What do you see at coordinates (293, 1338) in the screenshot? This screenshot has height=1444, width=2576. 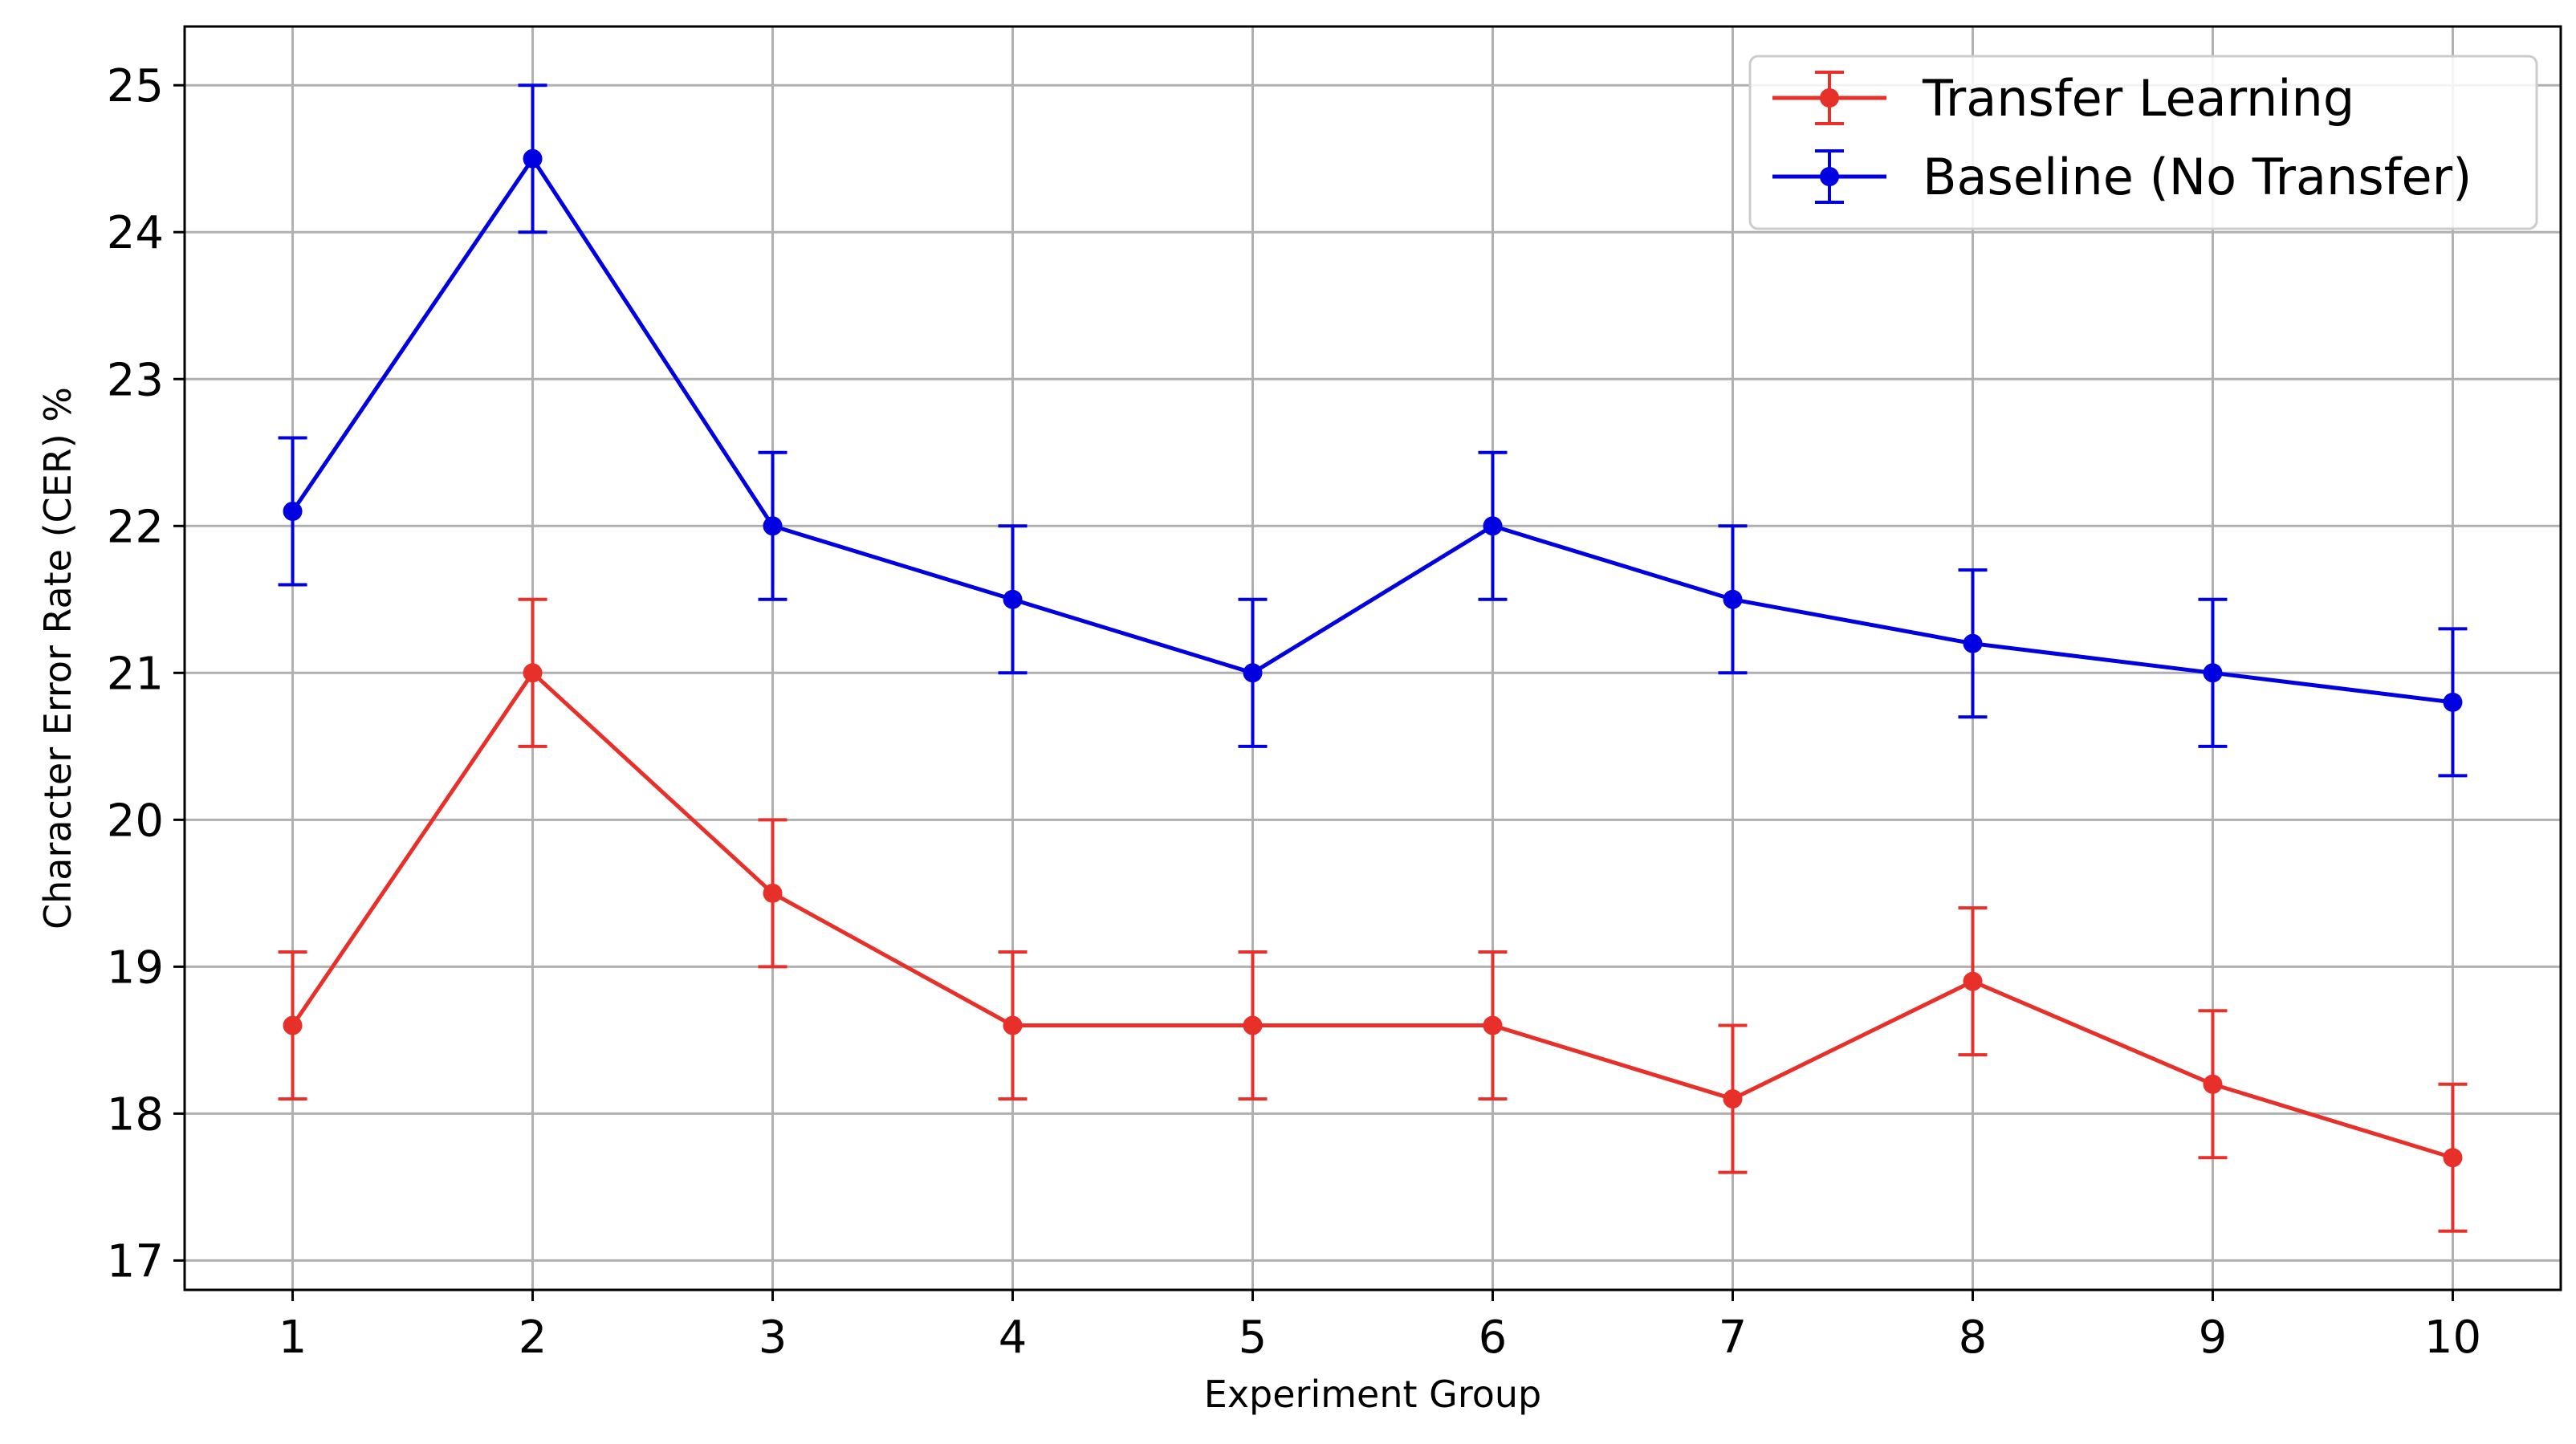 I see `x-tick-label: 1` at bounding box center [293, 1338].